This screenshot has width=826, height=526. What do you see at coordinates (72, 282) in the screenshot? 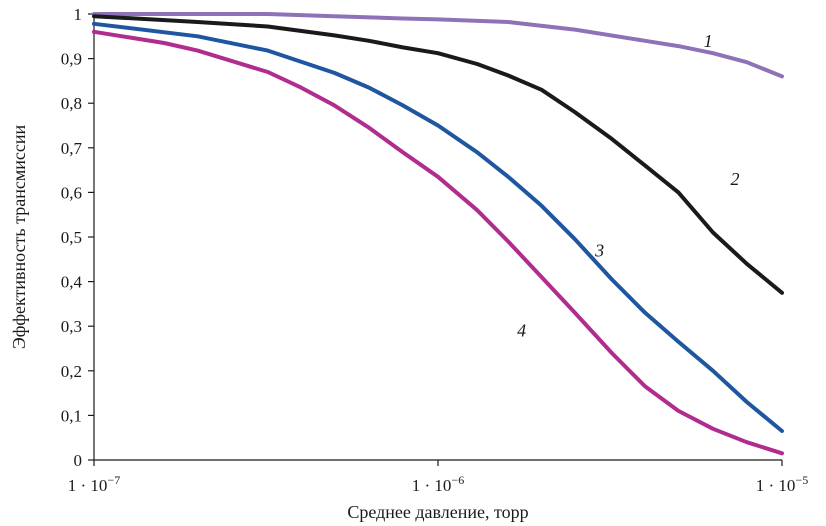
I see `y-tick-label: 0,4` at bounding box center [72, 282].